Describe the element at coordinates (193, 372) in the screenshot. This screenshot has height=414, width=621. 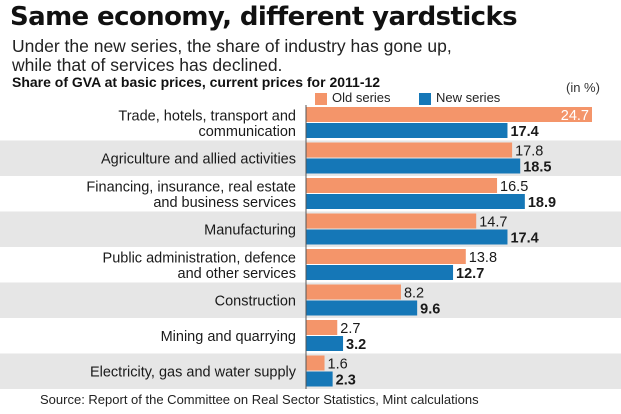
I see `category-label: Electricity, gas and water supply` at that location.